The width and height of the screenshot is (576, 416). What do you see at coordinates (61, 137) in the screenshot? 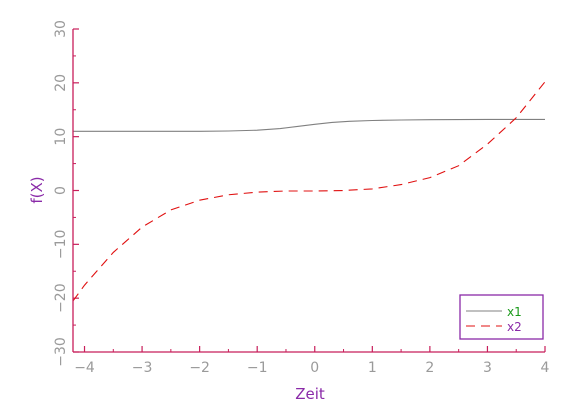
I see `y-tick-label: 10` at bounding box center [61, 137].